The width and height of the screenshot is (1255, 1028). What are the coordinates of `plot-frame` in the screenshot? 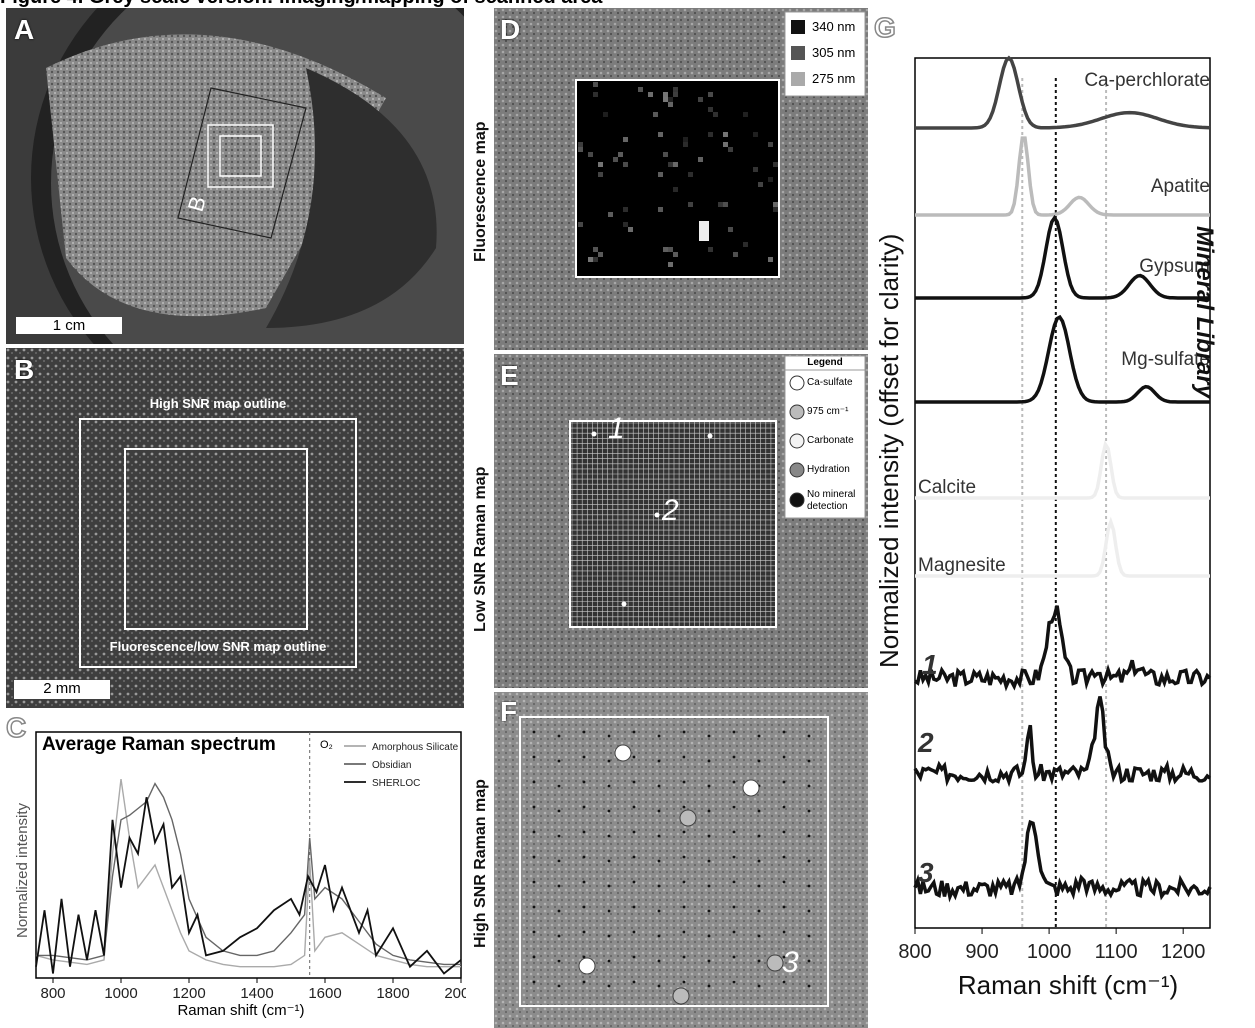 It's located at (248, 855).